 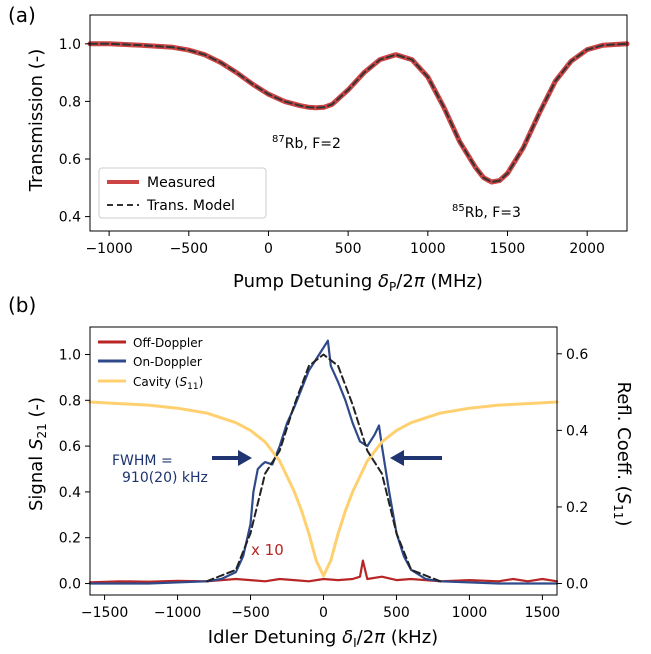 What do you see at coordinates (543, 613) in the screenshot?
I see `panel-b-xtick-label: 1500` at bounding box center [543, 613].